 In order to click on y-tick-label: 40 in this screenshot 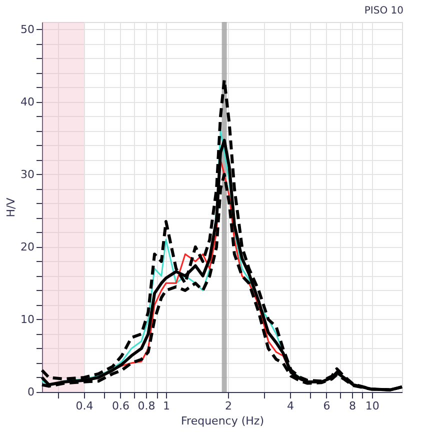, I will do `click(27, 101)`.